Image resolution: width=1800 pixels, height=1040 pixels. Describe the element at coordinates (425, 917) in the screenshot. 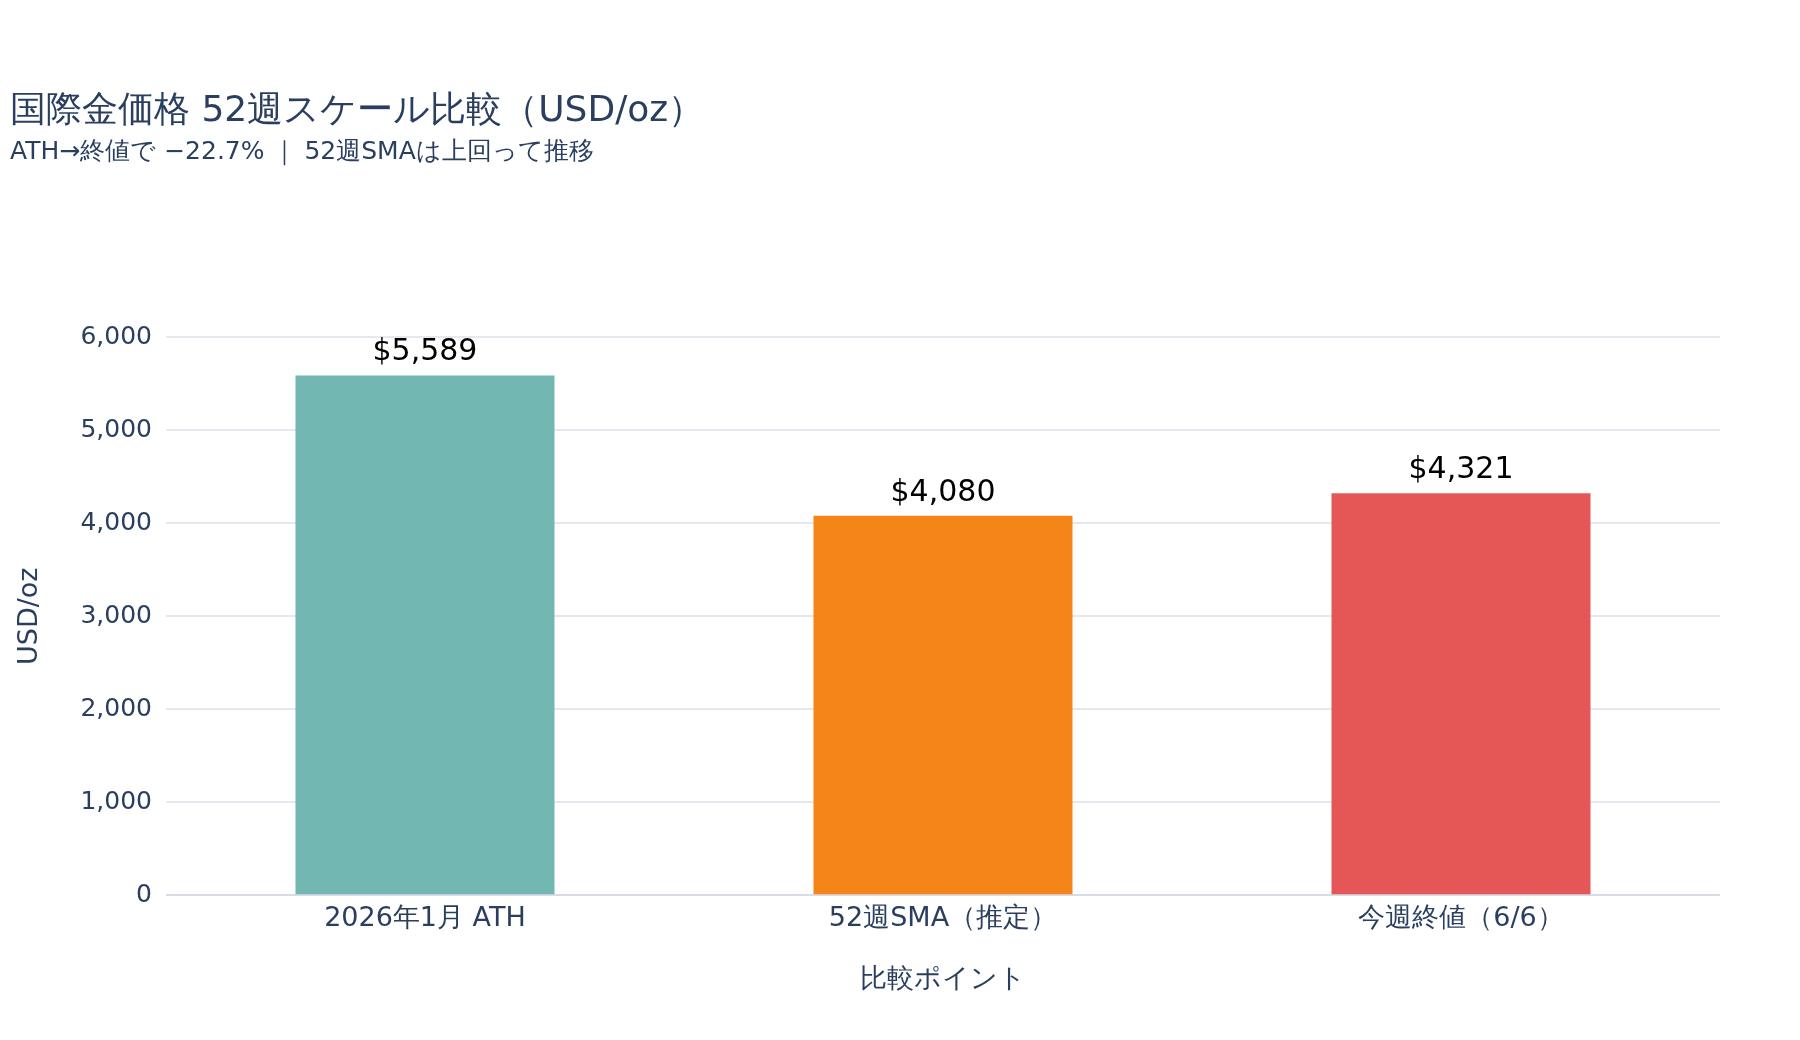

I see `x-tick-label: 2026年1月 ATH` at that location.